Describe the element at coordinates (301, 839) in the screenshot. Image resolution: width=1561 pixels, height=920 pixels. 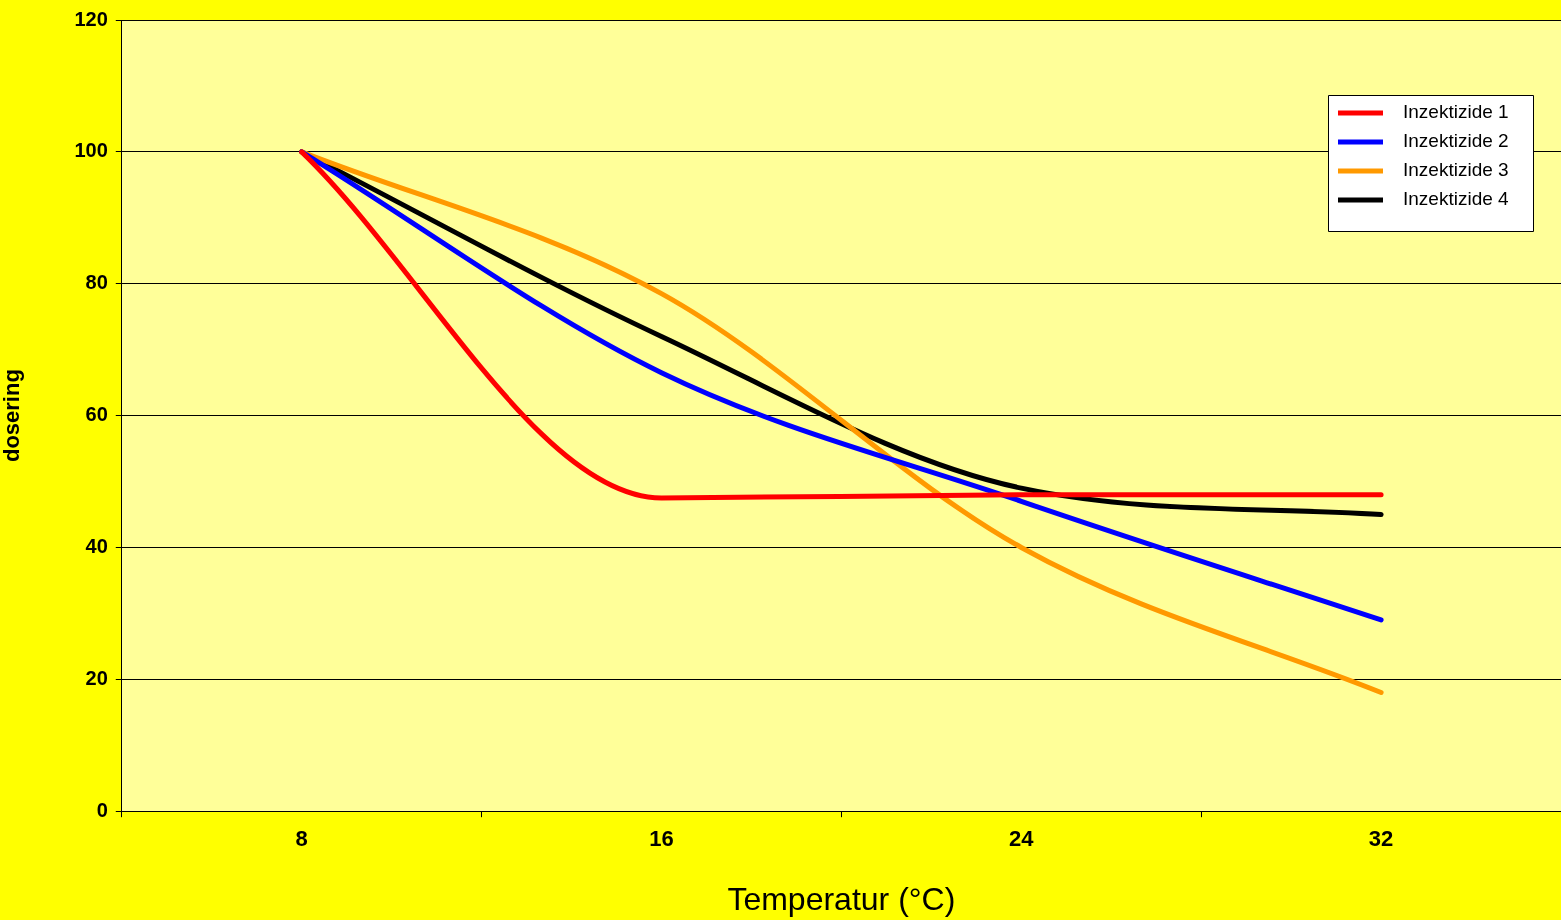
I see `x-tick-label: 8` at that location.